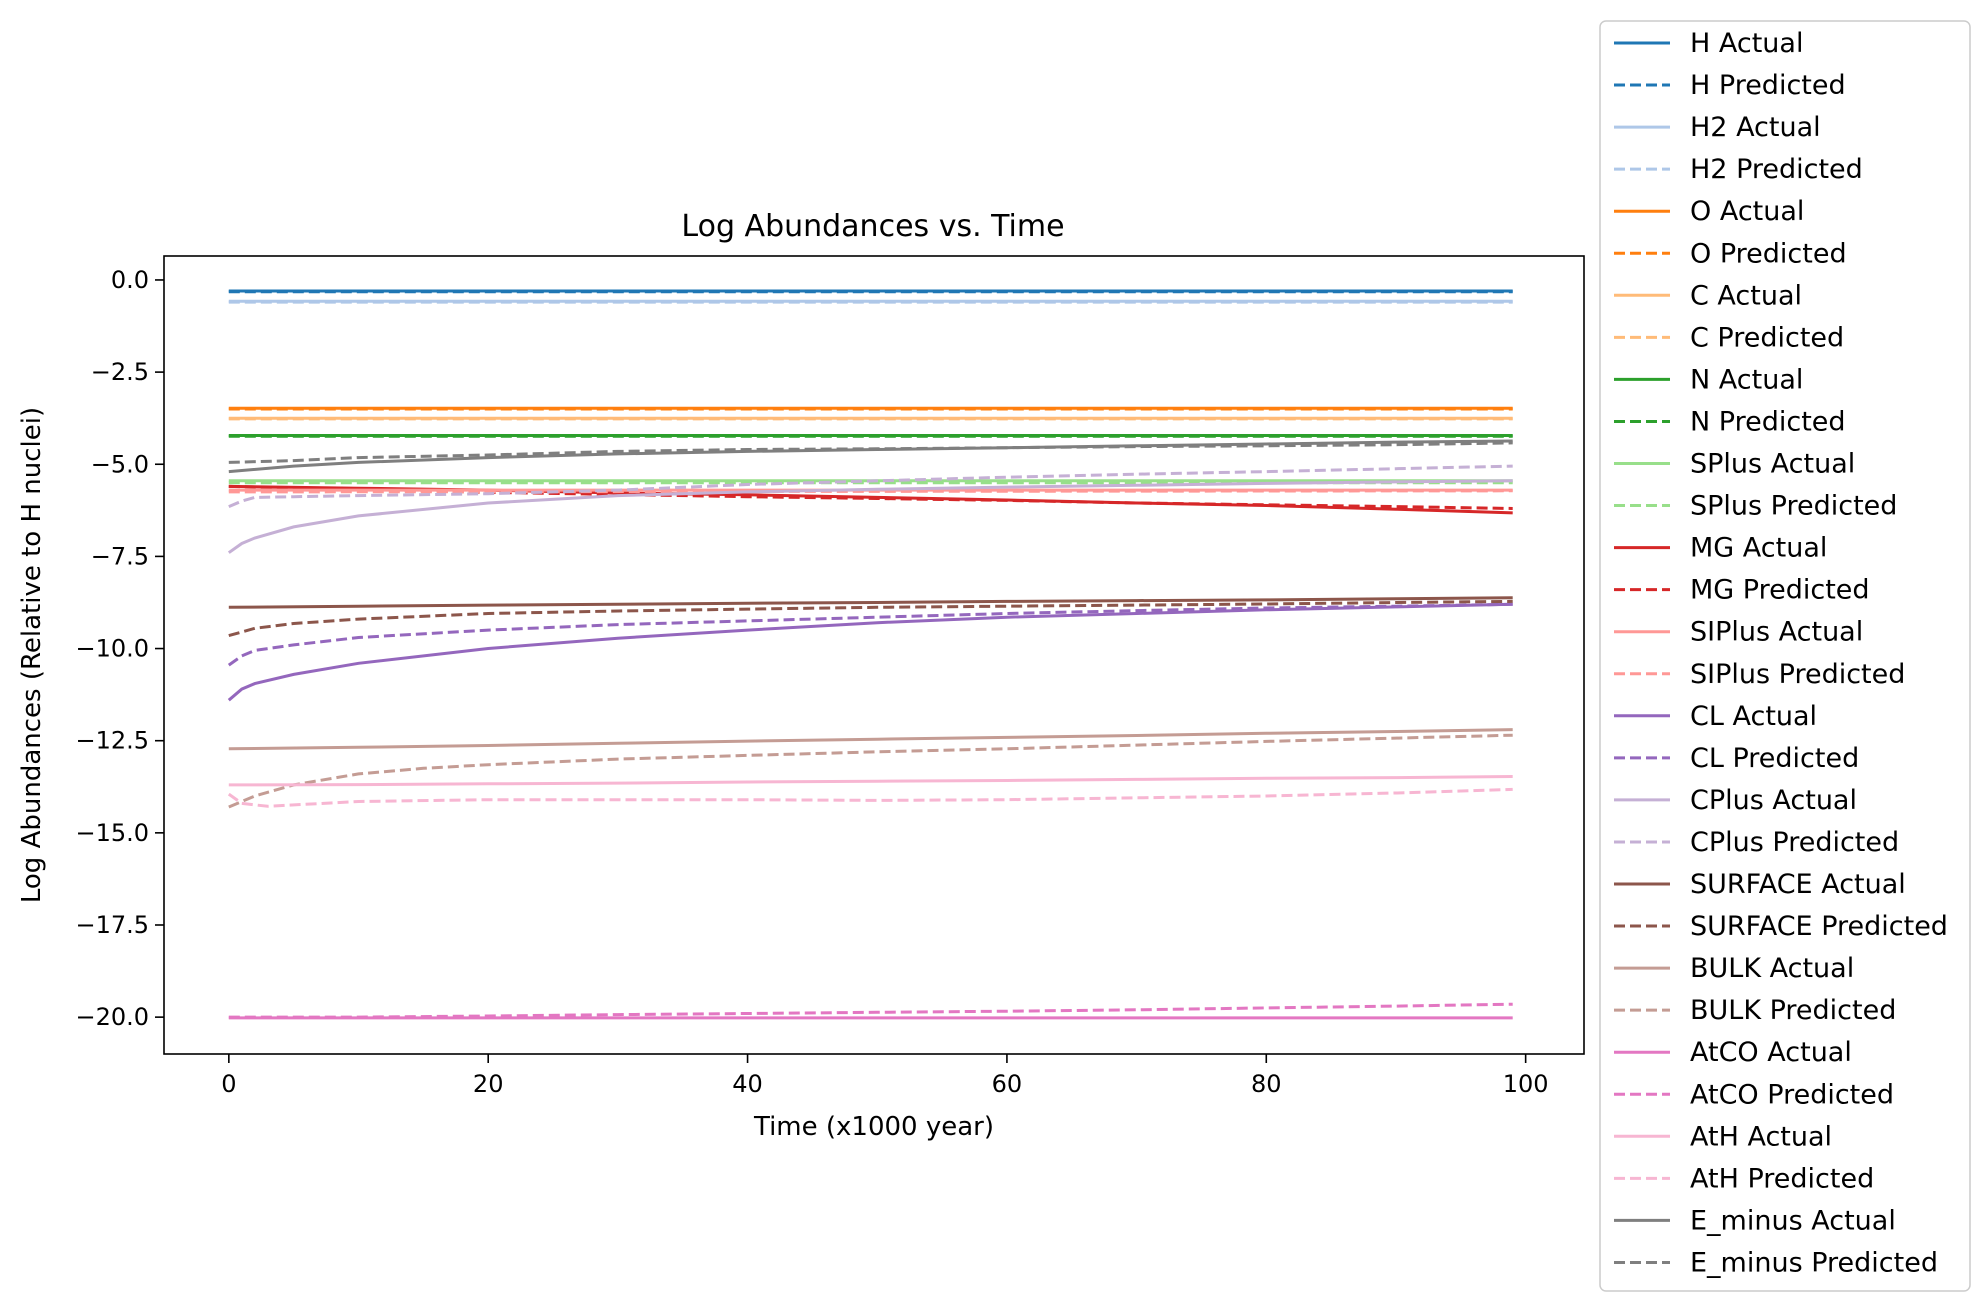  Describe the element at coordinates (870, 797) in the screenshot. I see `series-line-ath-predicted` at that location.